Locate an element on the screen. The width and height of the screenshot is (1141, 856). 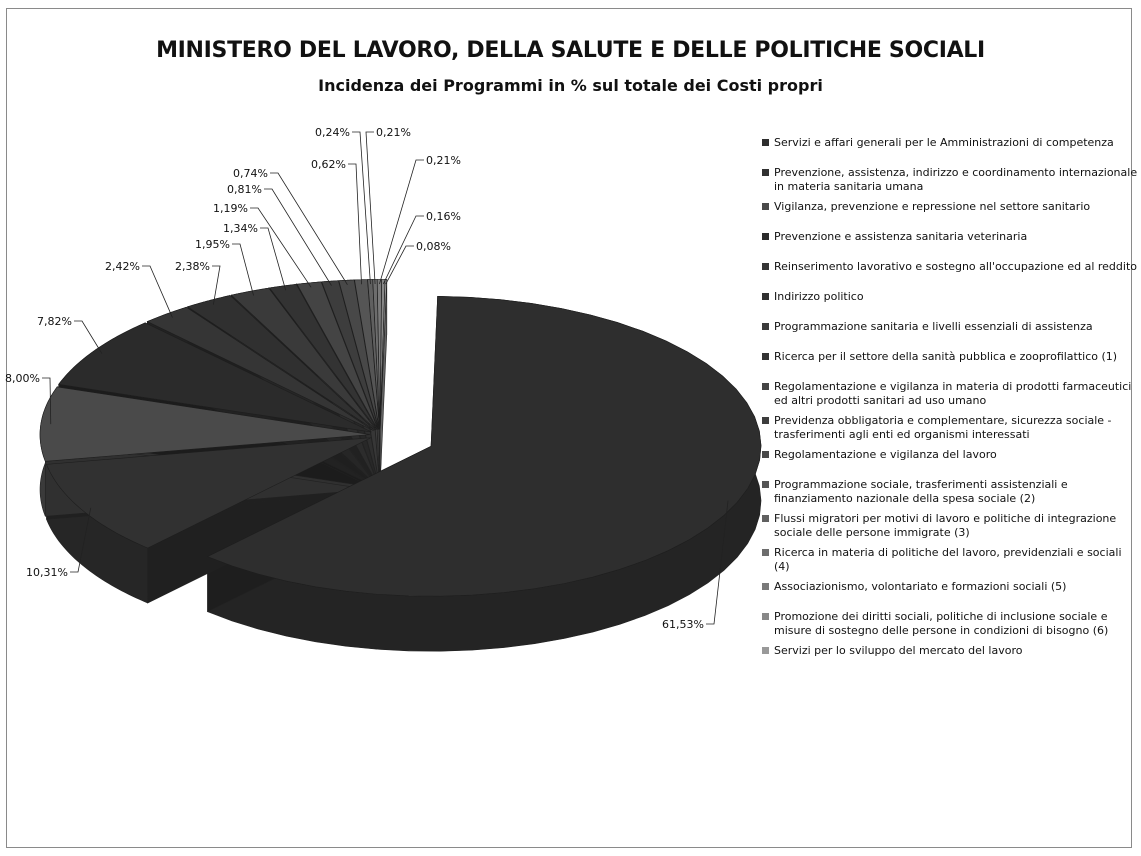
legend-item: Indirizzo politico is located at coordinates (951, 302).